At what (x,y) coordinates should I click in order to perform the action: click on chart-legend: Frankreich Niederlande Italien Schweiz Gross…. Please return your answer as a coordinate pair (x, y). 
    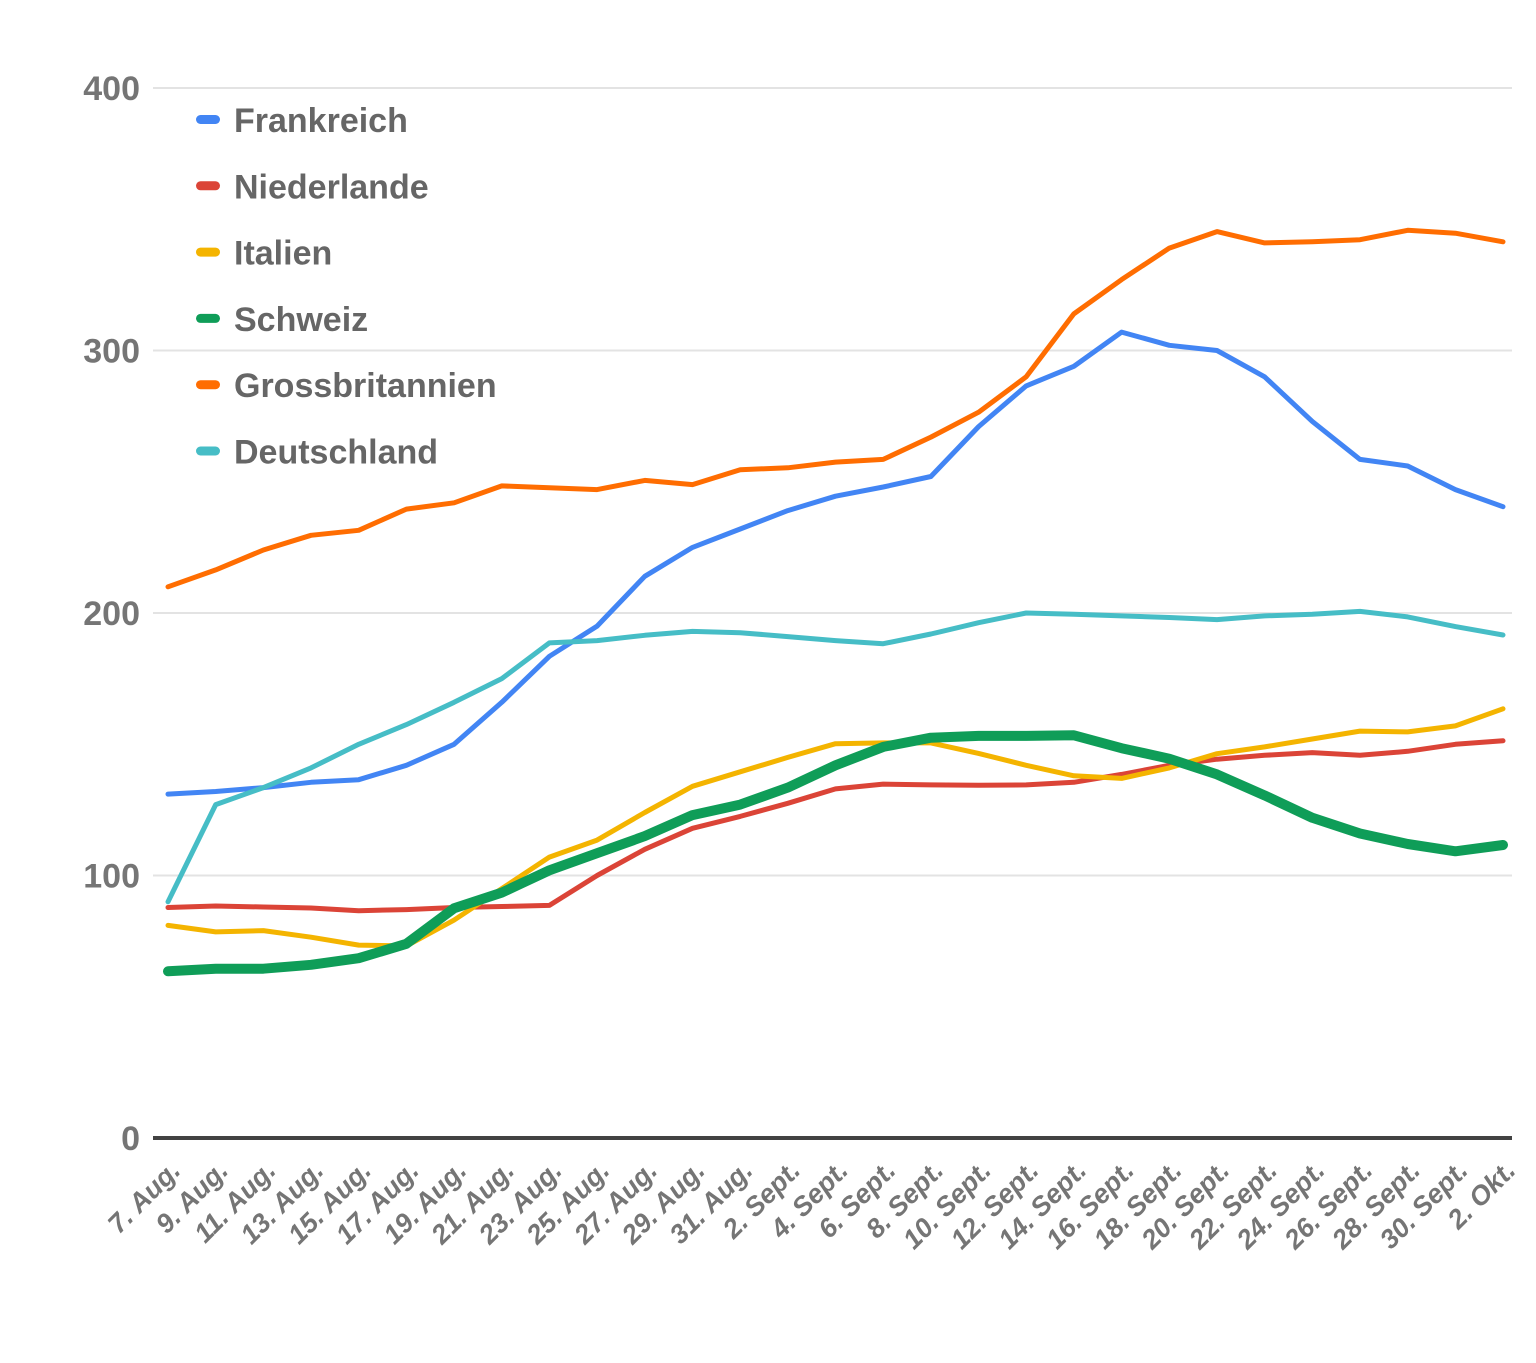
    Looking at the image, I should click on (346, 287).